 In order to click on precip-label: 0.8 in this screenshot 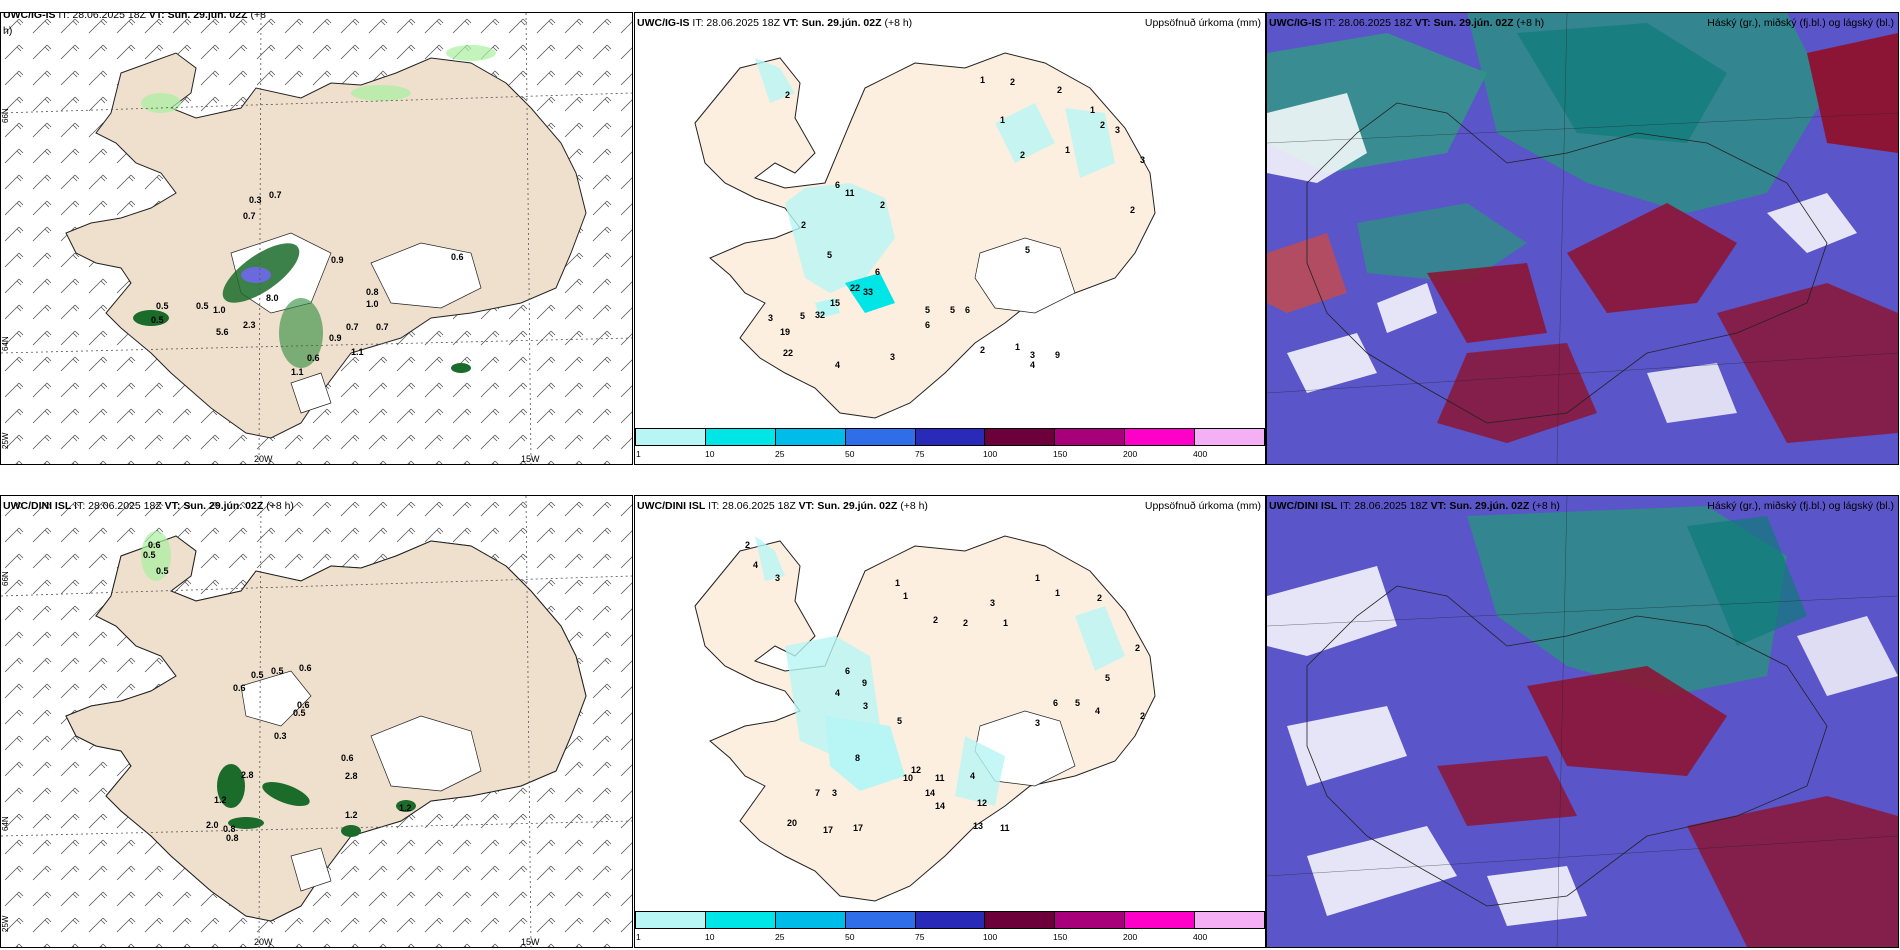, I will do `click(229, 829)`.